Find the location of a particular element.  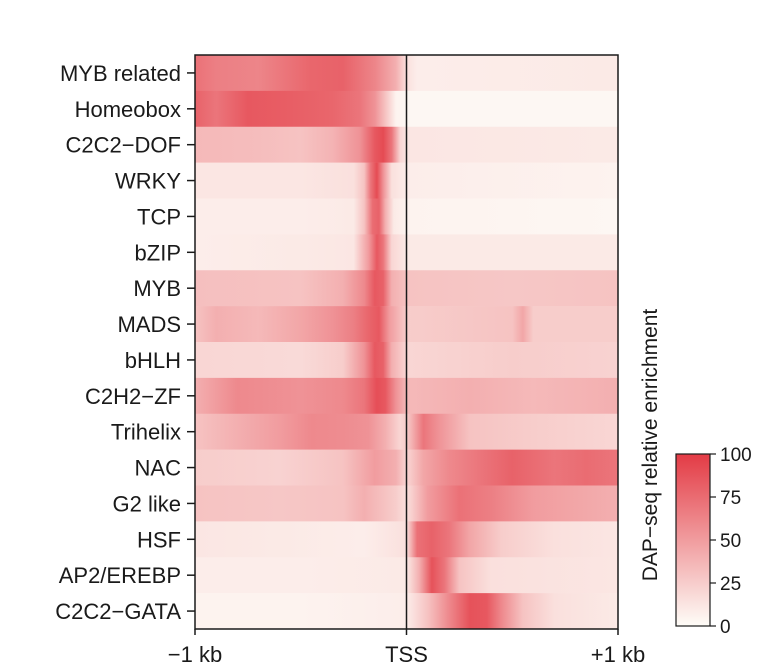

colorbar-tick-label: 100 is located at coordinates (736, 455).